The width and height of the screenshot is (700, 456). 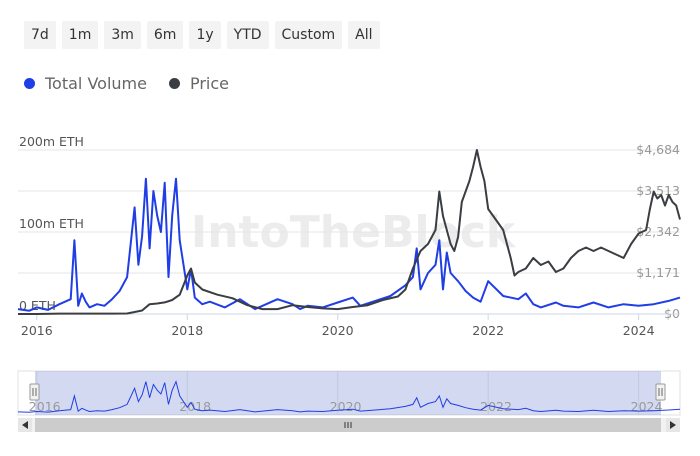 I want to click on legend-item-price: Price, so click(x=198, y=83).